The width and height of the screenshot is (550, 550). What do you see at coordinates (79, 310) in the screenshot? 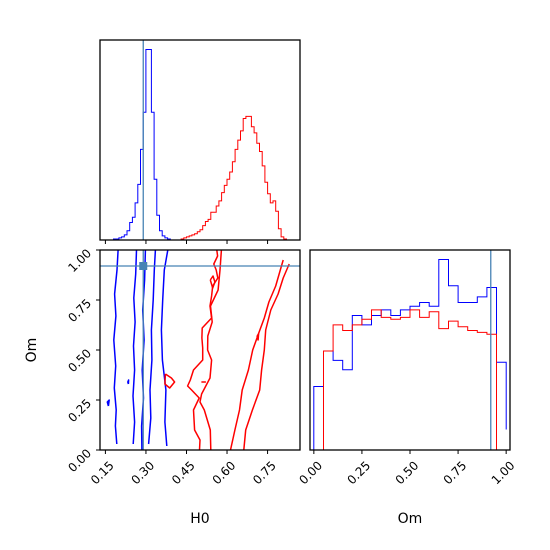
I see `joint-y-tick-label-3: 0.75` at bounding box center [79, 310].